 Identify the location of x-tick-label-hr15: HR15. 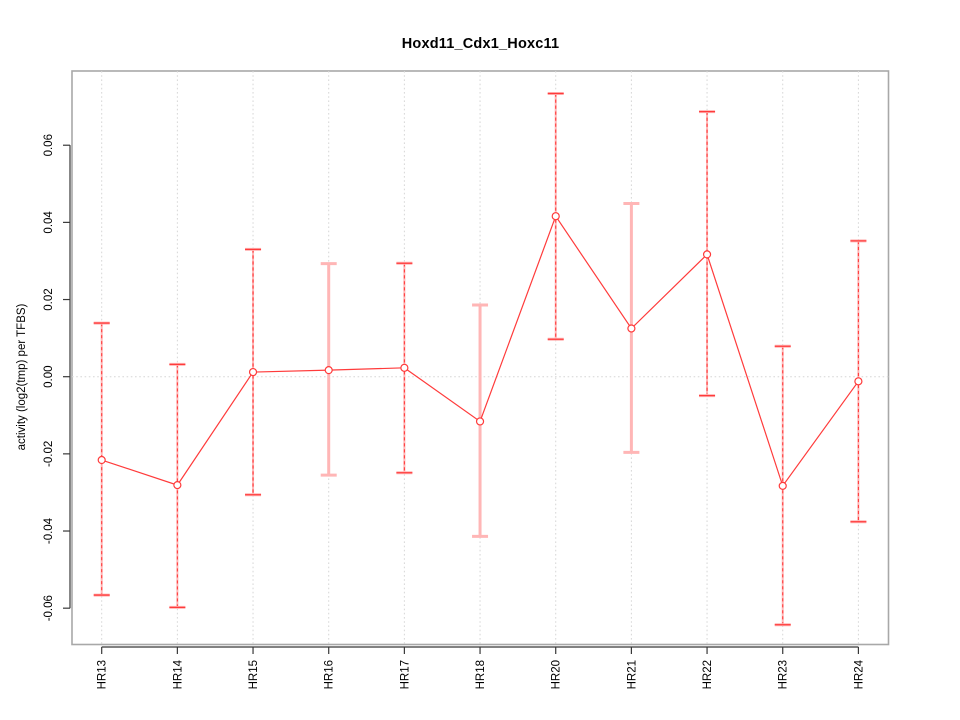
(254, 674).